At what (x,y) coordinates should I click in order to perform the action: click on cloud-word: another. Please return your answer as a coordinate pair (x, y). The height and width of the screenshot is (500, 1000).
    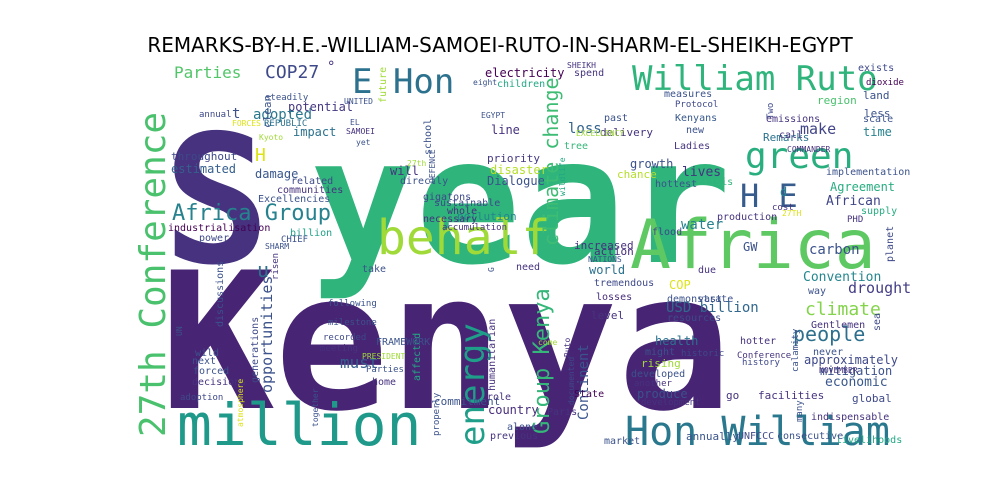
    Looking at the image, I should click on (653, 384).